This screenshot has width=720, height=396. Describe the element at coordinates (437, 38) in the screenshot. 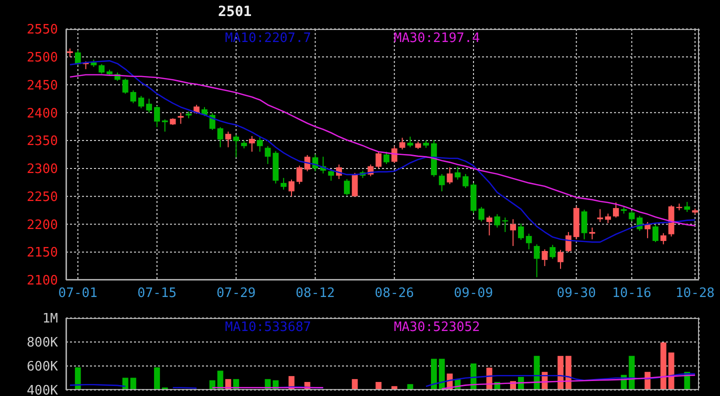

I see `text: MA30:2197.4` at that location.